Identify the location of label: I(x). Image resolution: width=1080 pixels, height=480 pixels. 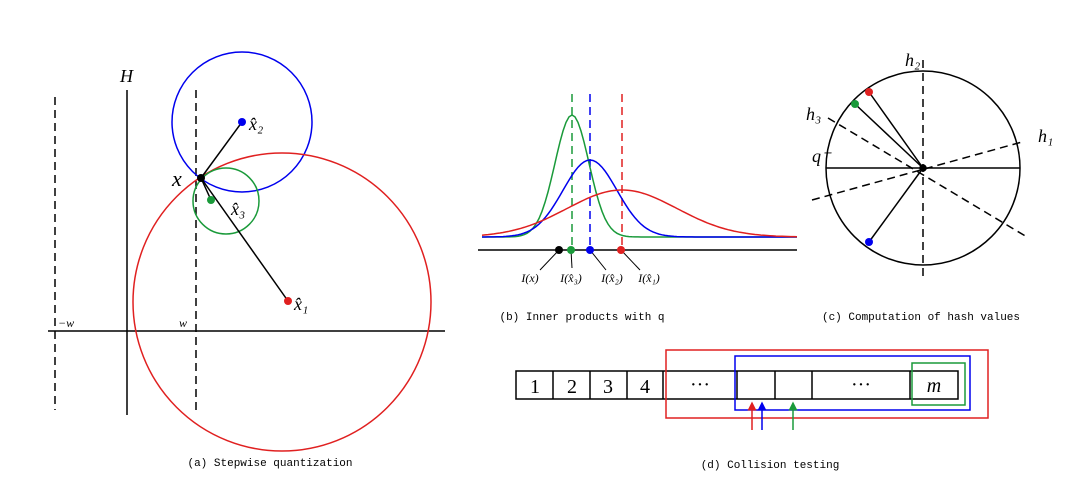
(529, 278).